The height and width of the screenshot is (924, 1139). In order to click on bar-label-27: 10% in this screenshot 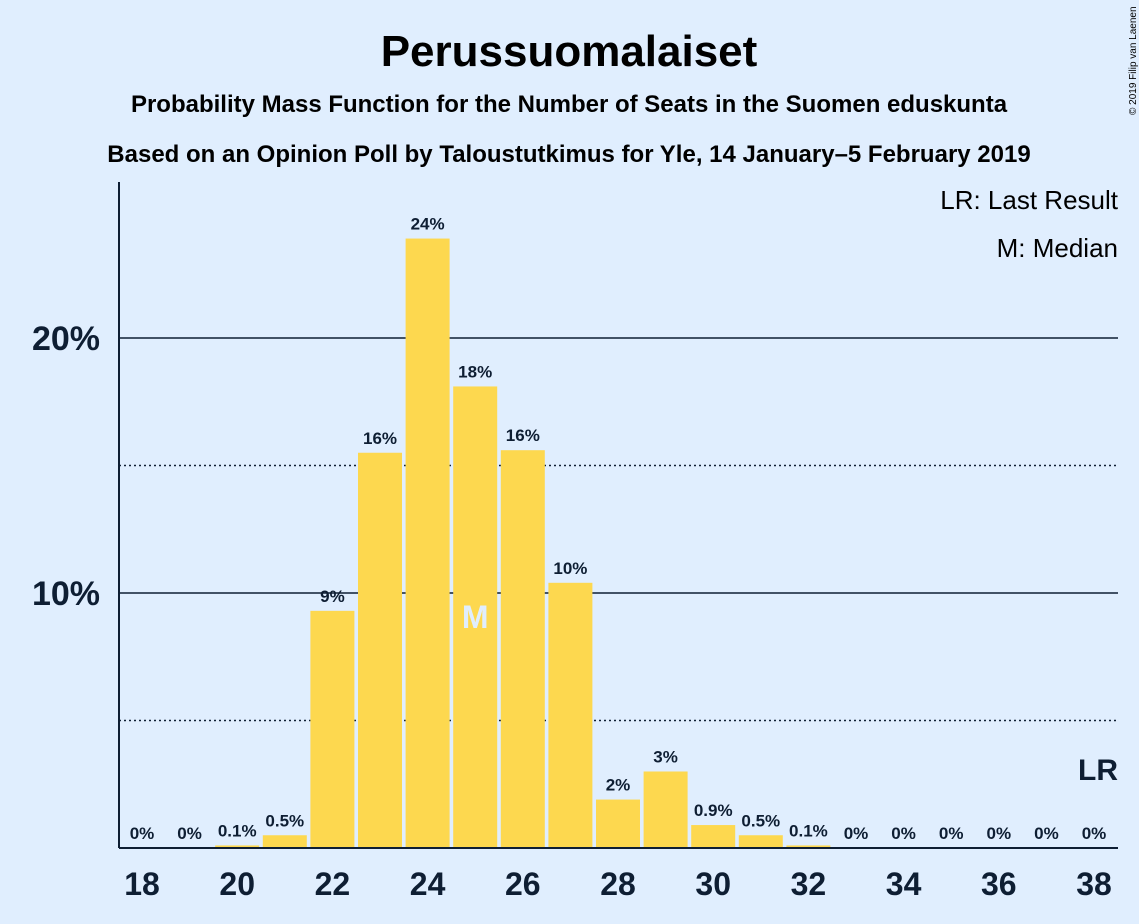, I will do `click(570, 568)`.